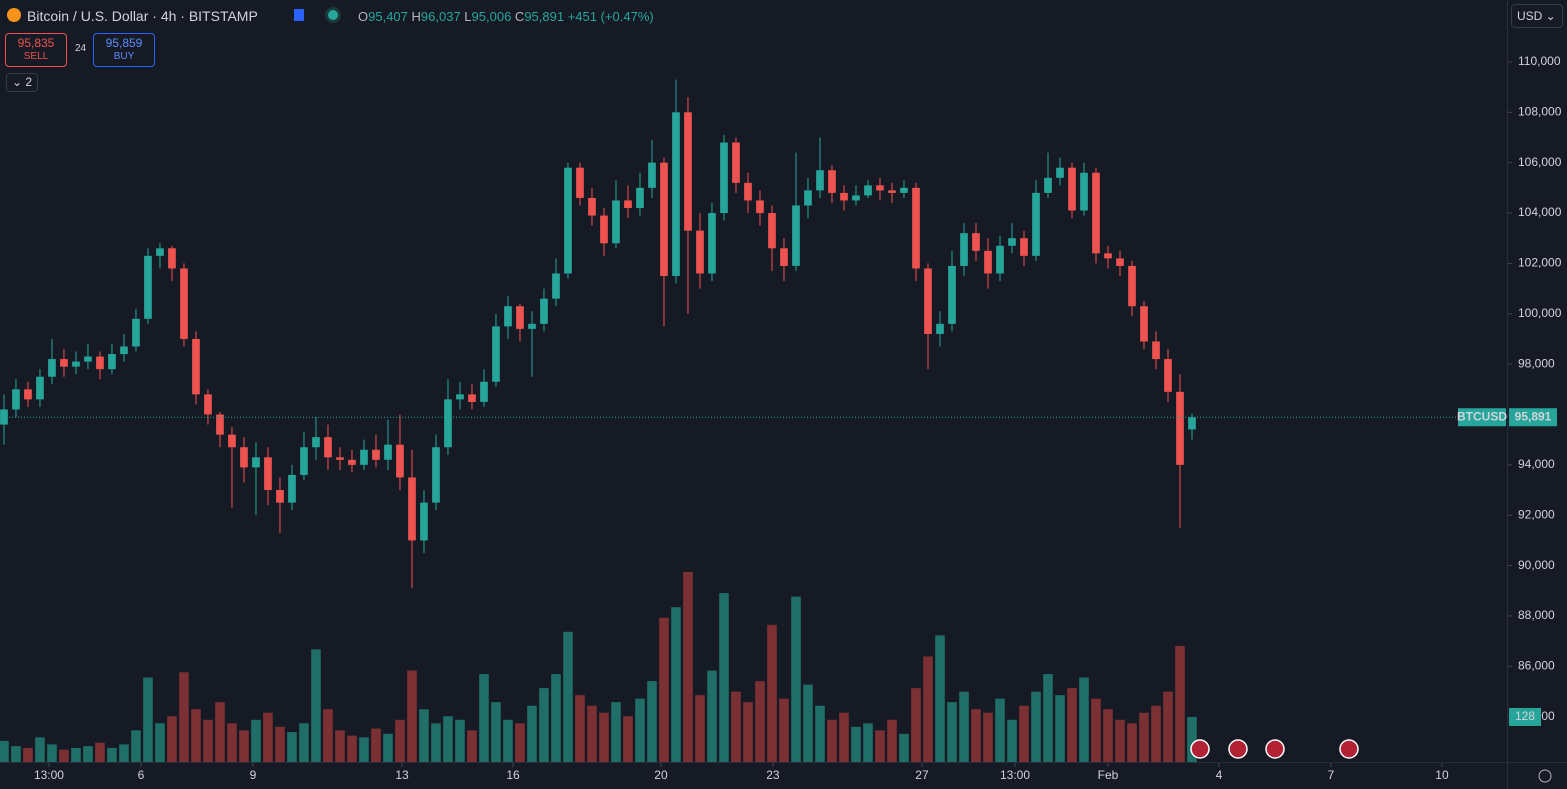  What do you see at coordinates (36, 50) in the screenshot?
I see `sell-button: 95,835 SELL` at bounding box center [36, 50].